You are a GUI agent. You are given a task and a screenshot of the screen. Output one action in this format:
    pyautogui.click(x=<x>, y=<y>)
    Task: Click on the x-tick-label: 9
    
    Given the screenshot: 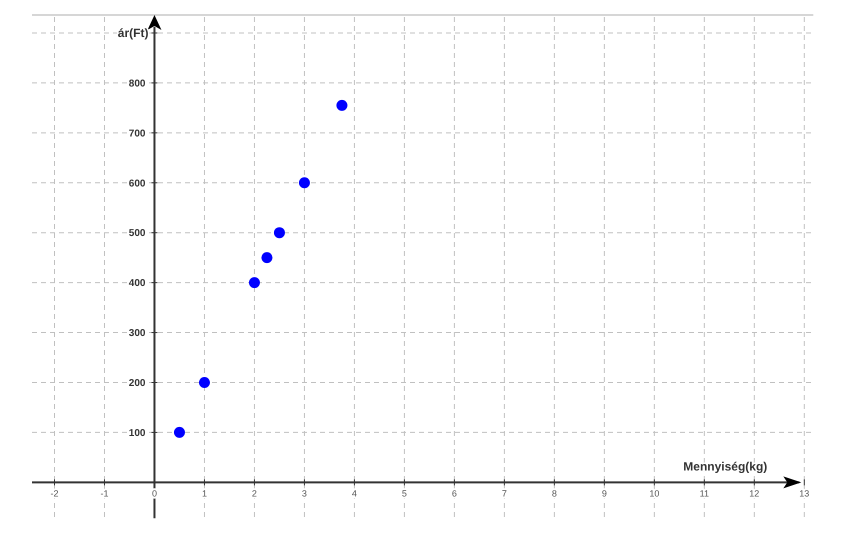 What is the action you would take?
    pyautogui.click(x=604, y=493)
    